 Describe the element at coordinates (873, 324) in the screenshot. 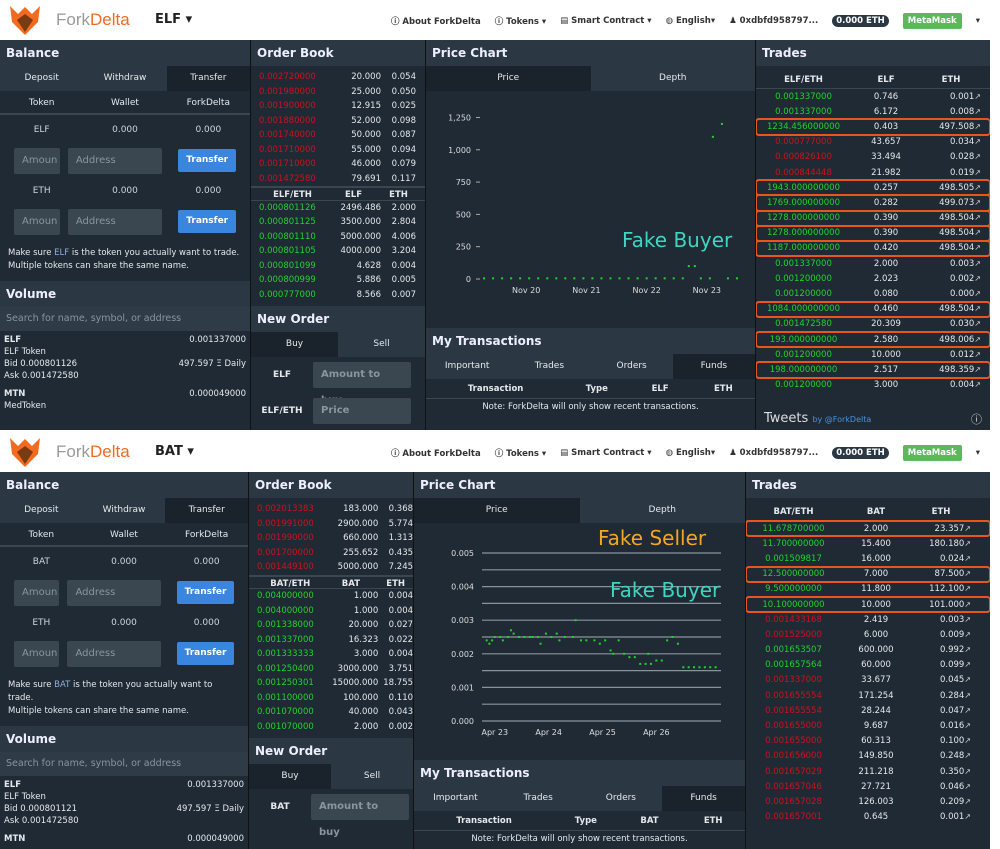

I see `trade-row: 0.001472580 20.309 0.030↗` at that location.